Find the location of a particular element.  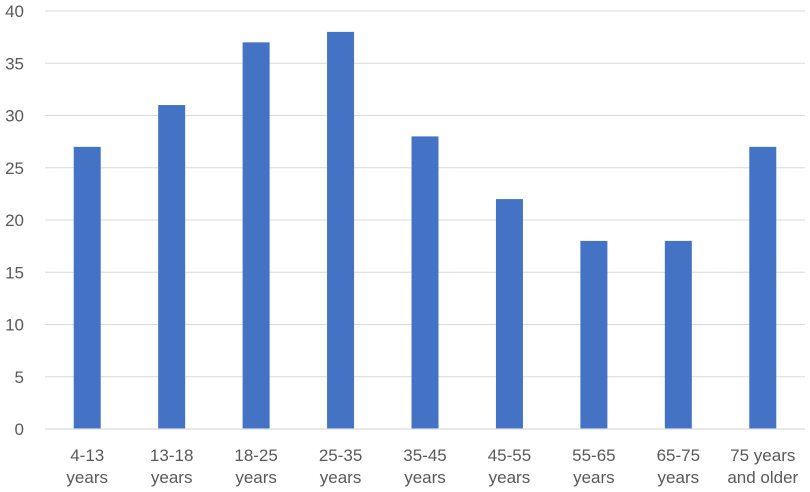

y-tick-label: 0 is located at coordinates (19, 429).